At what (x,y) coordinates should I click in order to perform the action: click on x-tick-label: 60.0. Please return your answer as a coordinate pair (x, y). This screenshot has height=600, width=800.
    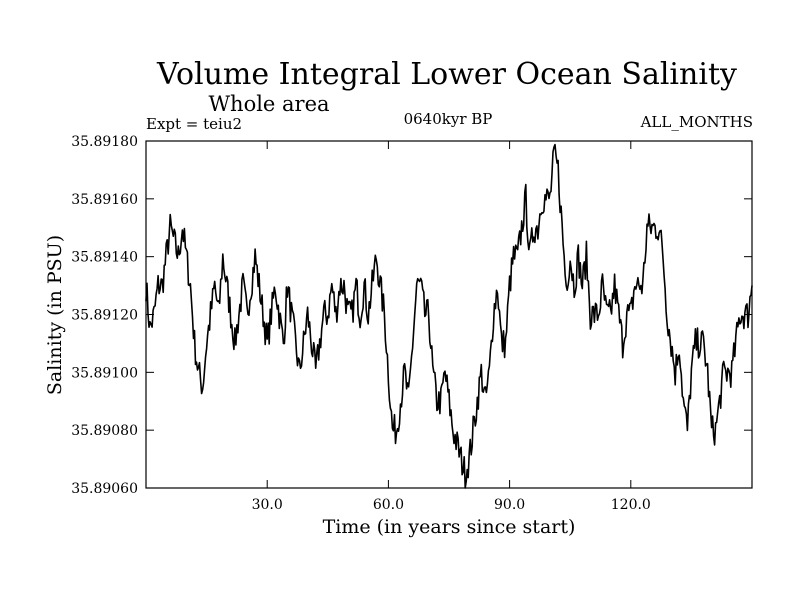
    Looking at the image, I should click on (388, 505).